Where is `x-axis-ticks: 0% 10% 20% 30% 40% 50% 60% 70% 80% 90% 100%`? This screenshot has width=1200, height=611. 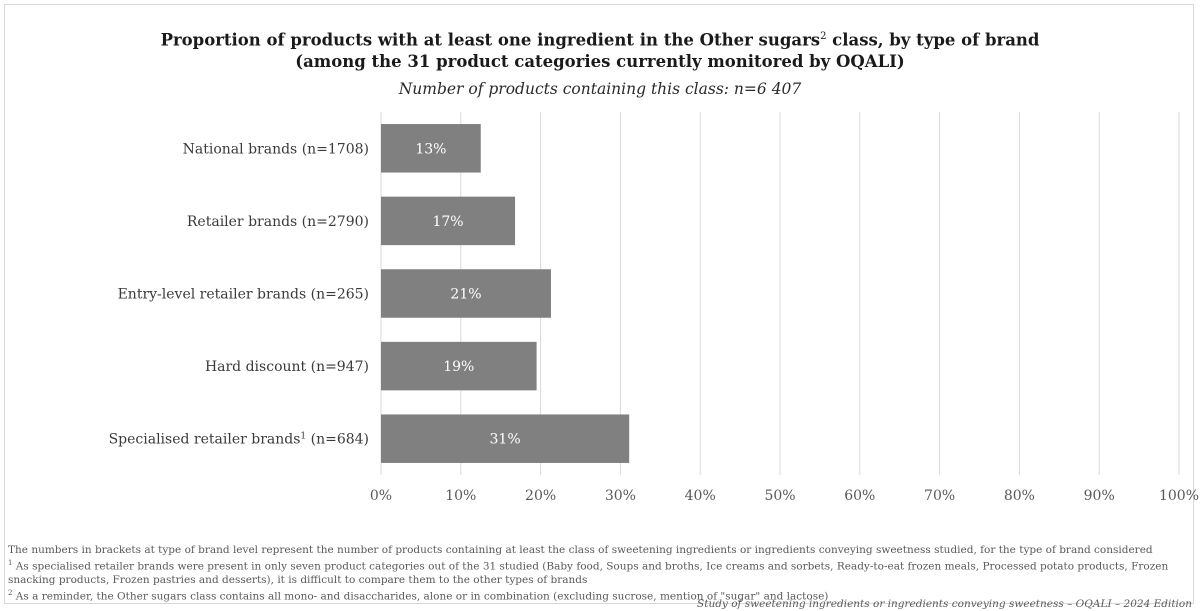 x-axis-ticks: 0% 10% 20% 30% 40% 50% 60% 70% 80% 90% 100% is located at coordinates (784, 496).